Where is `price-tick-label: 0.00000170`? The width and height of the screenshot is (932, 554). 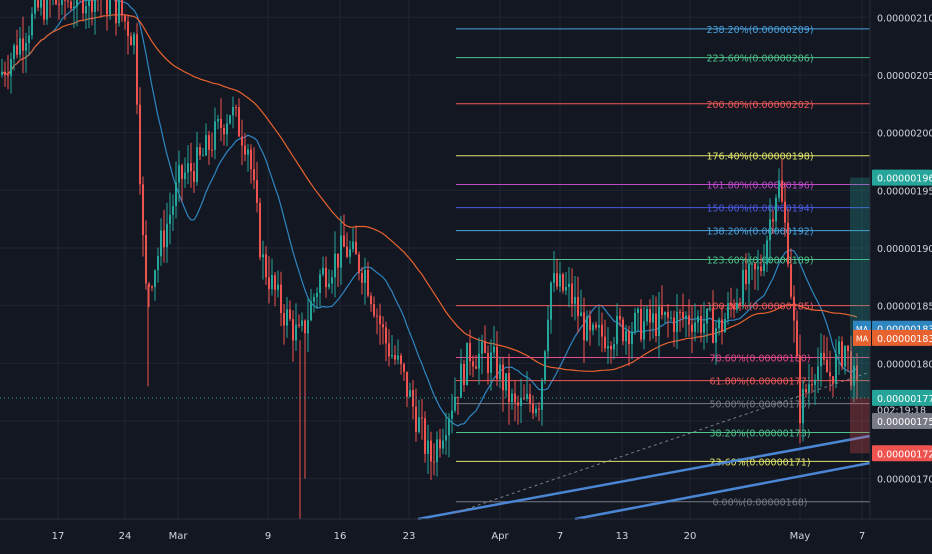 price-tick-label: 0.00000170 is located at coordinates (904, 480).